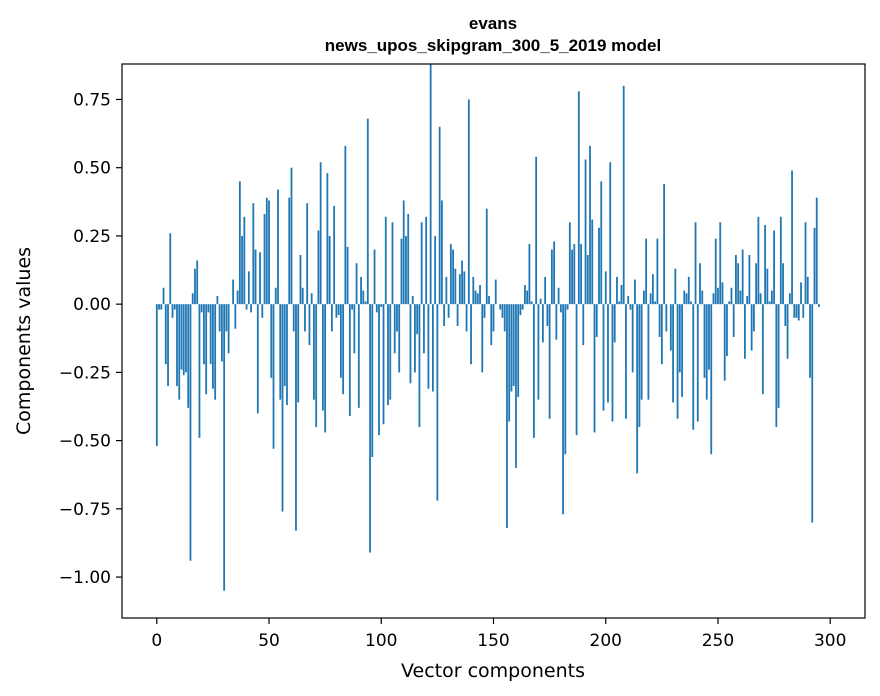  I want to click on y-tick-label: 0.75, so click(92, 100).